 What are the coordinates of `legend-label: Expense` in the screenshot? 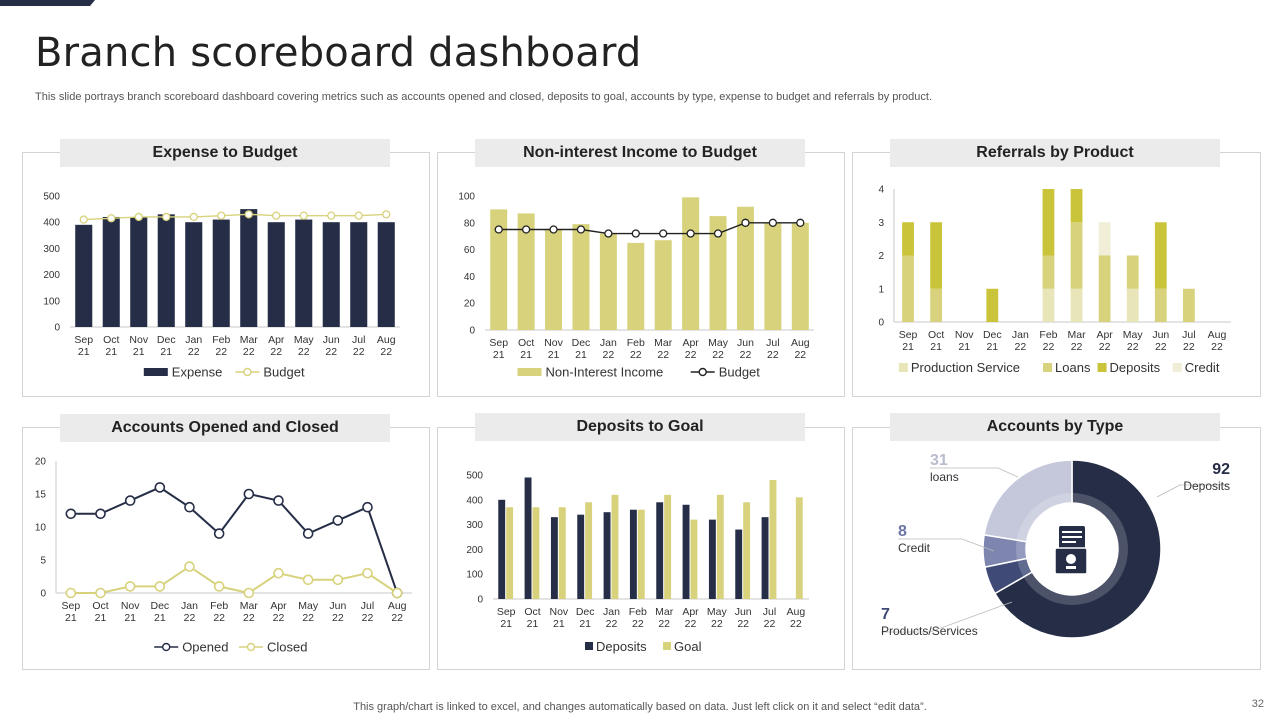 It's located at (197, 372).